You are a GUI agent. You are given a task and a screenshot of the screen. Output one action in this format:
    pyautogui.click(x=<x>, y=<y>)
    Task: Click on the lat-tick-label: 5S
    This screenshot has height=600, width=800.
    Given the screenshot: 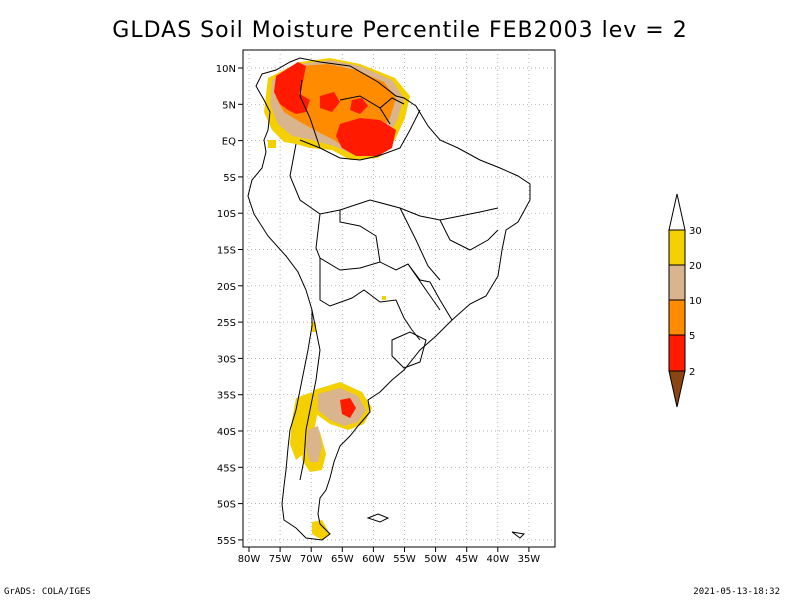 What is the action you would take?
    pyautogui.click(x=229, y=178)
    